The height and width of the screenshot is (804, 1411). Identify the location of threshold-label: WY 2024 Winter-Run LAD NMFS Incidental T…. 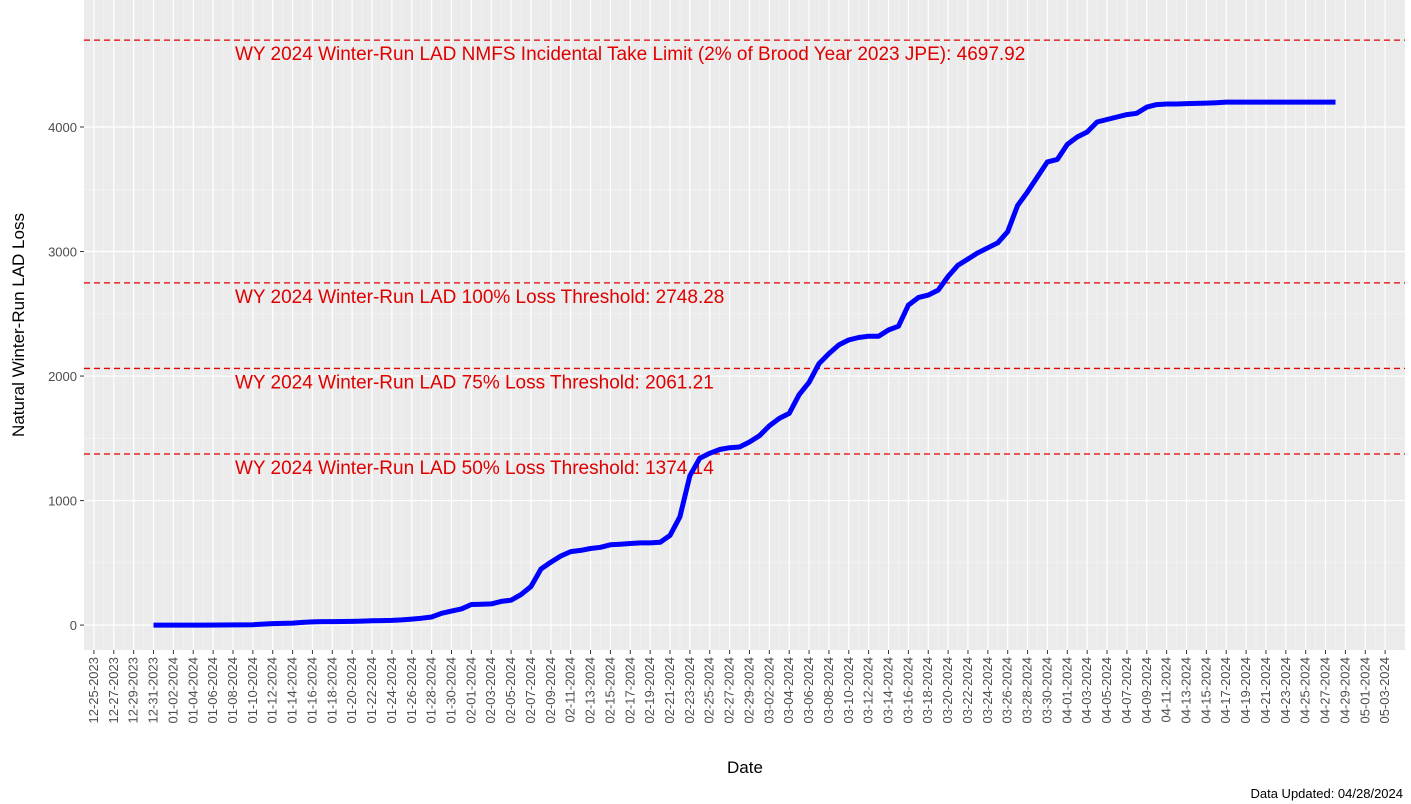
(630, 54).